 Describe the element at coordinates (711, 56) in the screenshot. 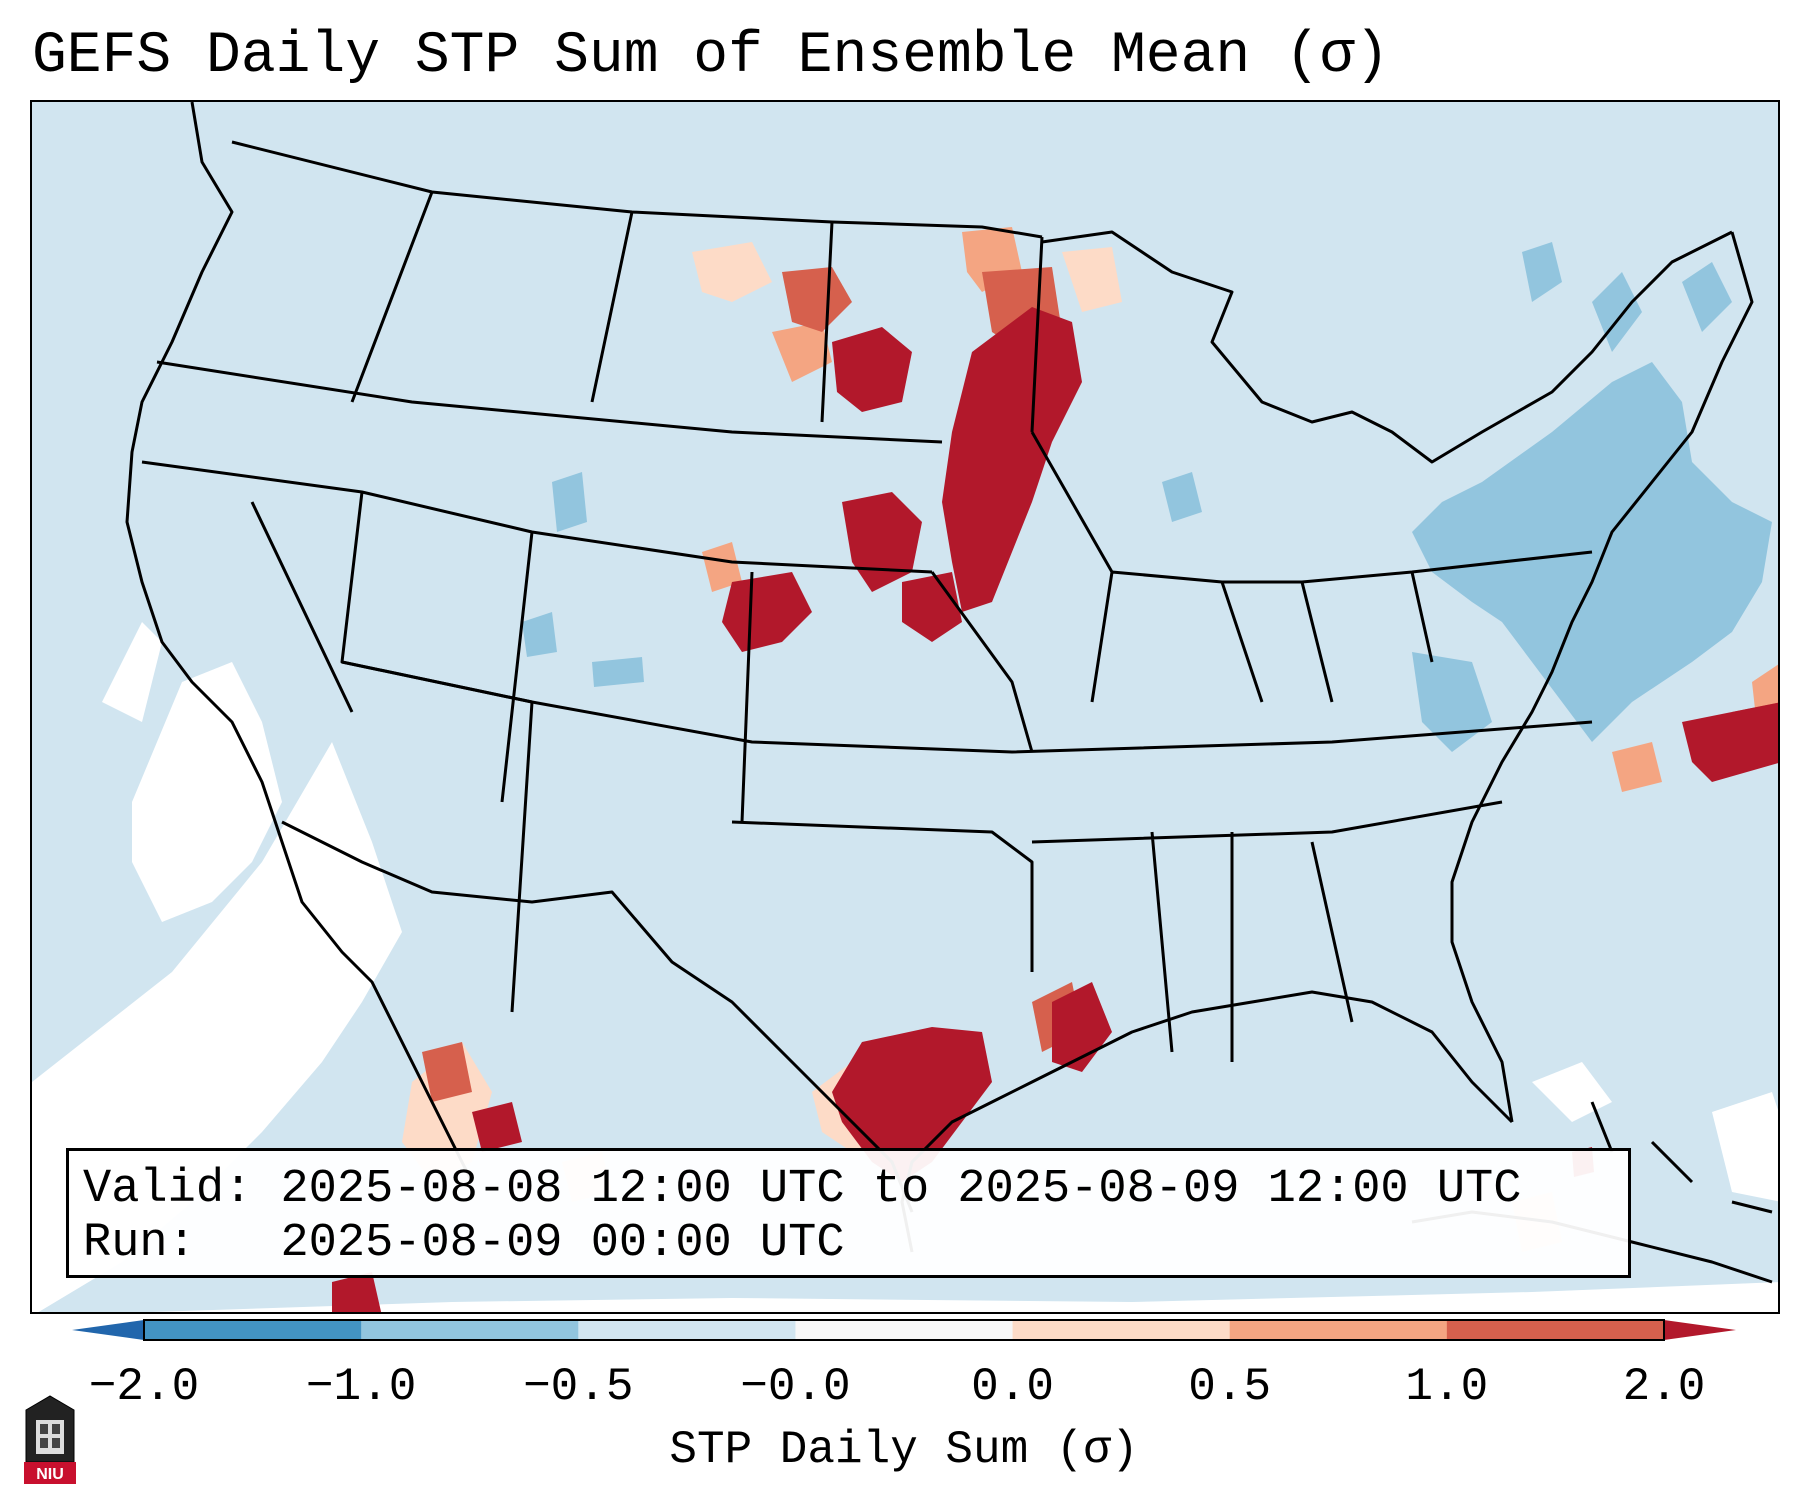

I see `chart-title: GEFS Daily STP Sum of Ensemble Mean (σ)` at that location.